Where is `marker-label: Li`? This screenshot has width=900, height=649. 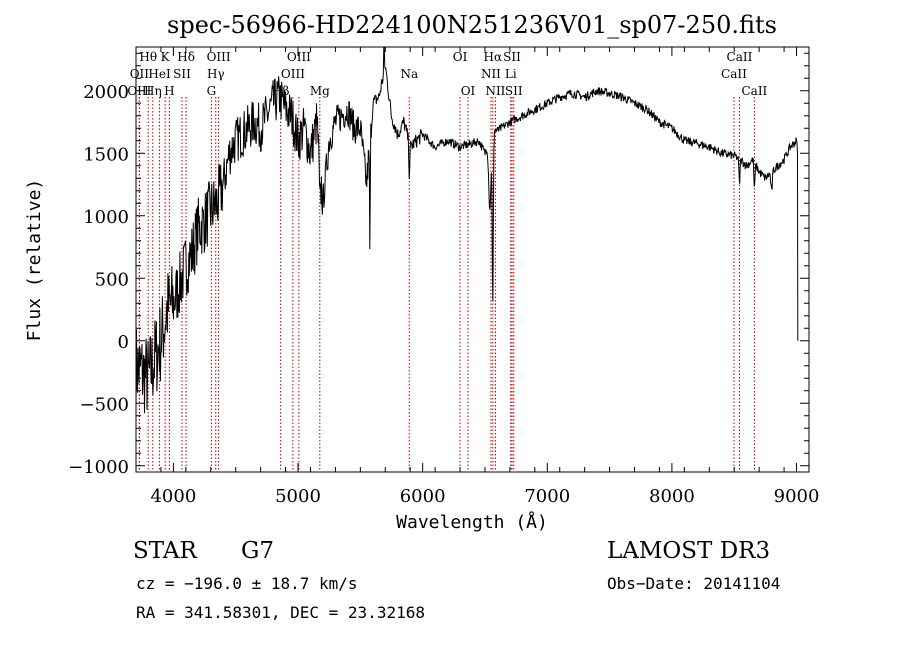 marker-label: Li is located at coordinates (511, 74).